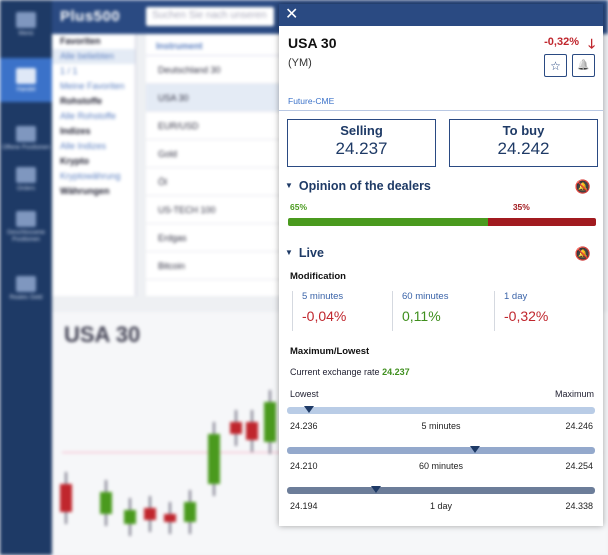  What do you see at coordinates (312, 43) in the screenshot?
I see `instrument-symbol: USA 30` at bounding box center [312, 43].